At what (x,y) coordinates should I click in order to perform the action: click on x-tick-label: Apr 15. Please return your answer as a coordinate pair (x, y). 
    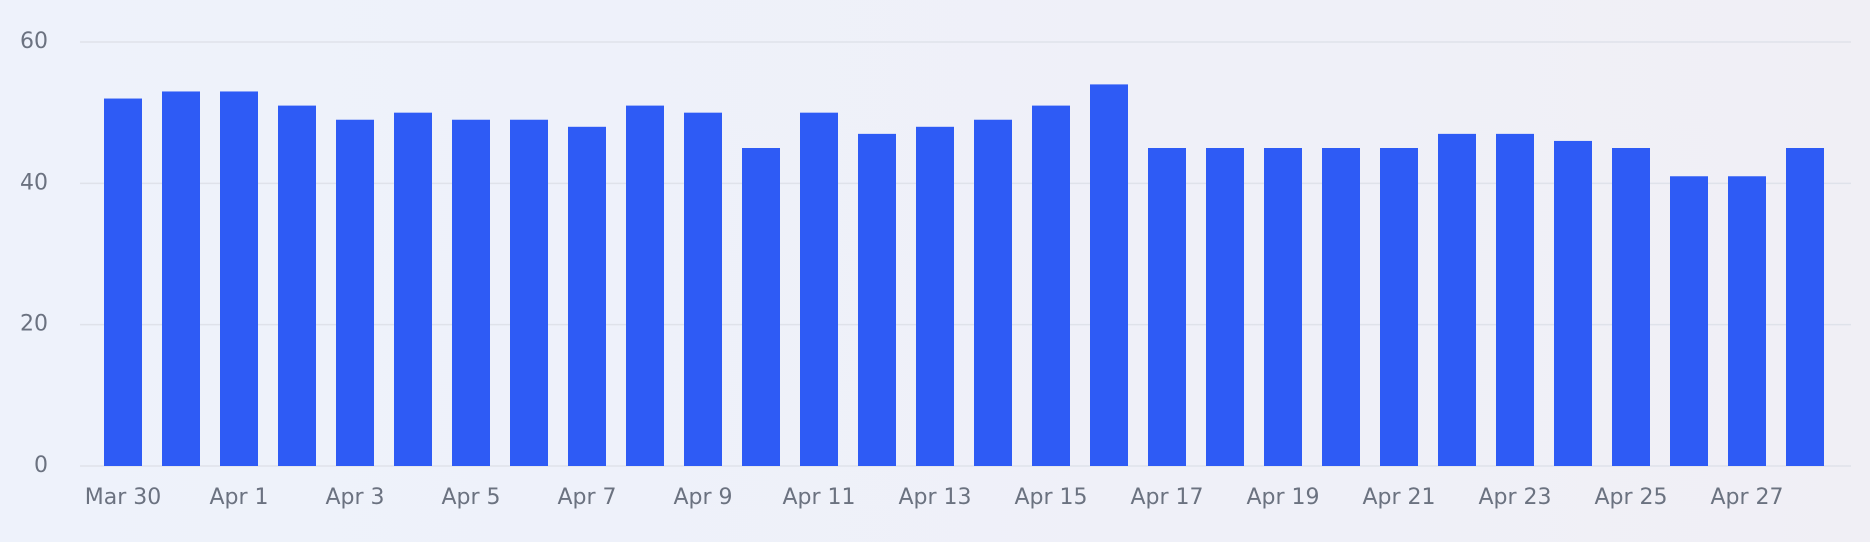
    Looking at the image, I should click on (1050, 497).